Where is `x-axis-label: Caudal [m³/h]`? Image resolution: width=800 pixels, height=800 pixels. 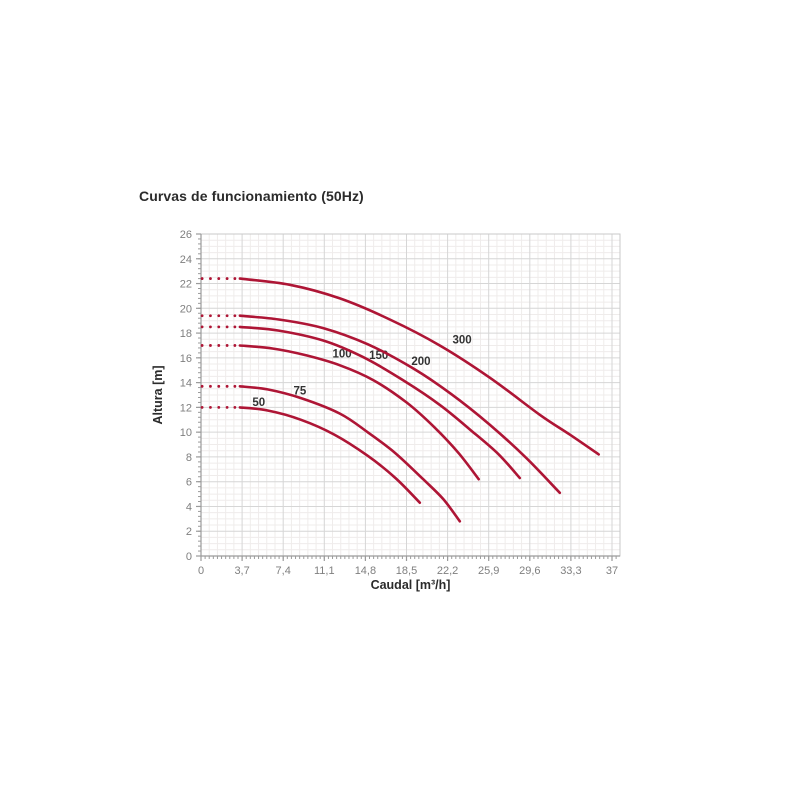
x-axis-label: Caudal [m³/h] is located at coordinates (410, 585).